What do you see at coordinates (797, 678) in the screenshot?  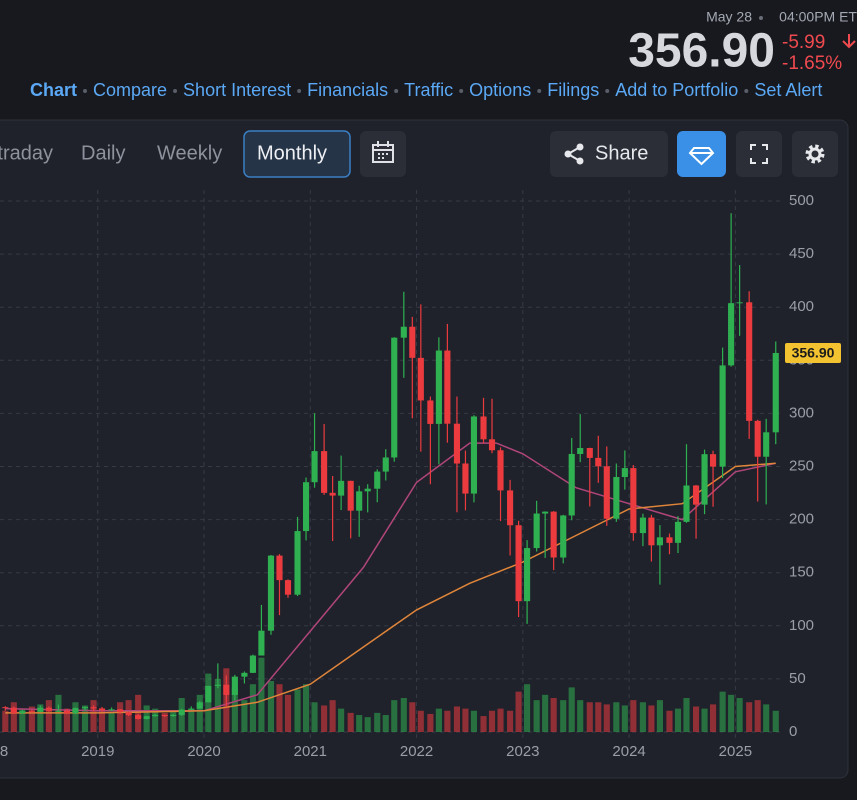 I see `y-tick-label: 50` at bounding box center [797, 678].